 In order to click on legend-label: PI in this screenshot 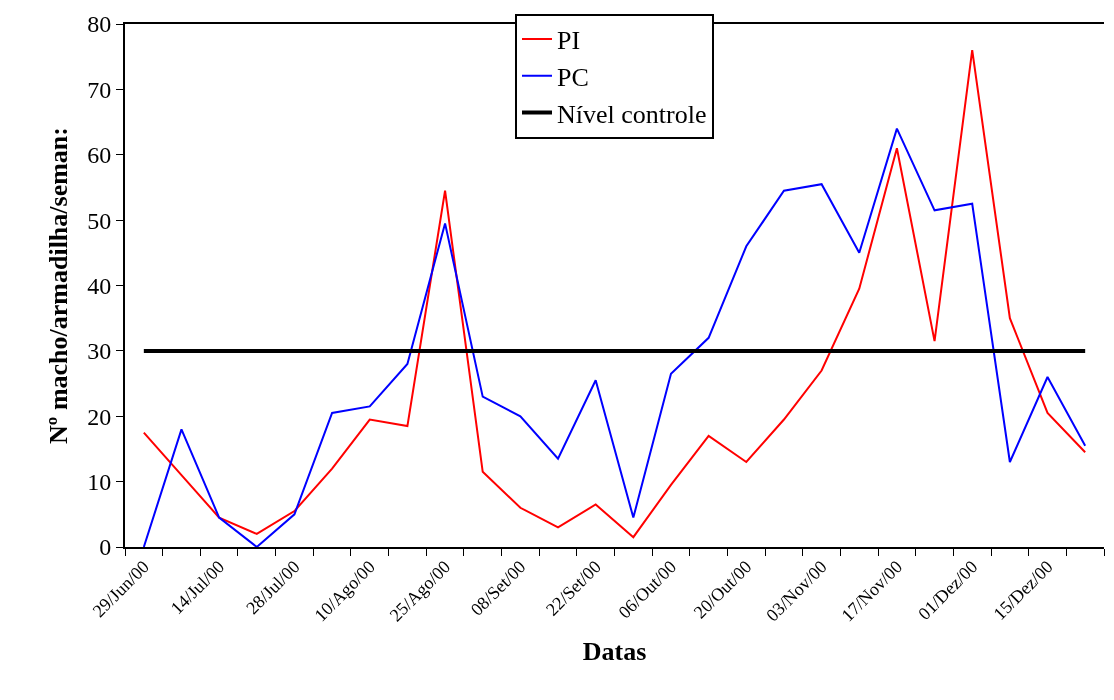, I will do `click(569, 41)`.